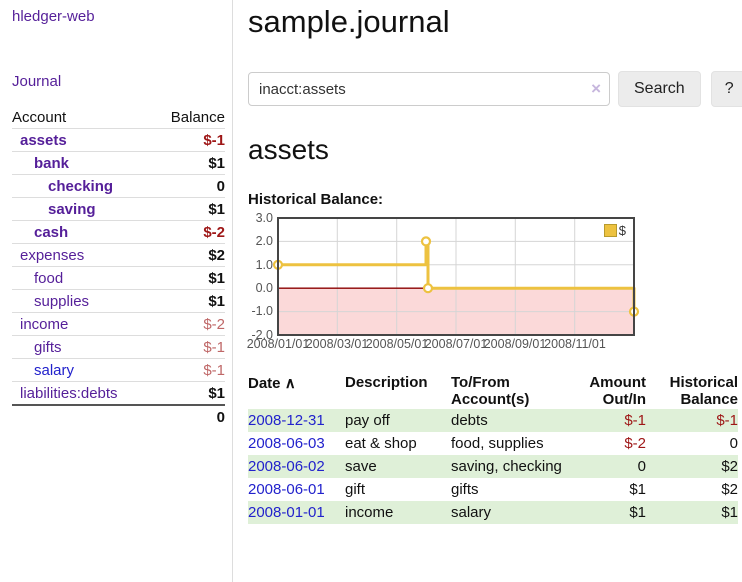 This screenshot has width=742, height=582. Describe the element at coordinates (43, 140) in the screenshot. I see `account-link: assets` at that location.